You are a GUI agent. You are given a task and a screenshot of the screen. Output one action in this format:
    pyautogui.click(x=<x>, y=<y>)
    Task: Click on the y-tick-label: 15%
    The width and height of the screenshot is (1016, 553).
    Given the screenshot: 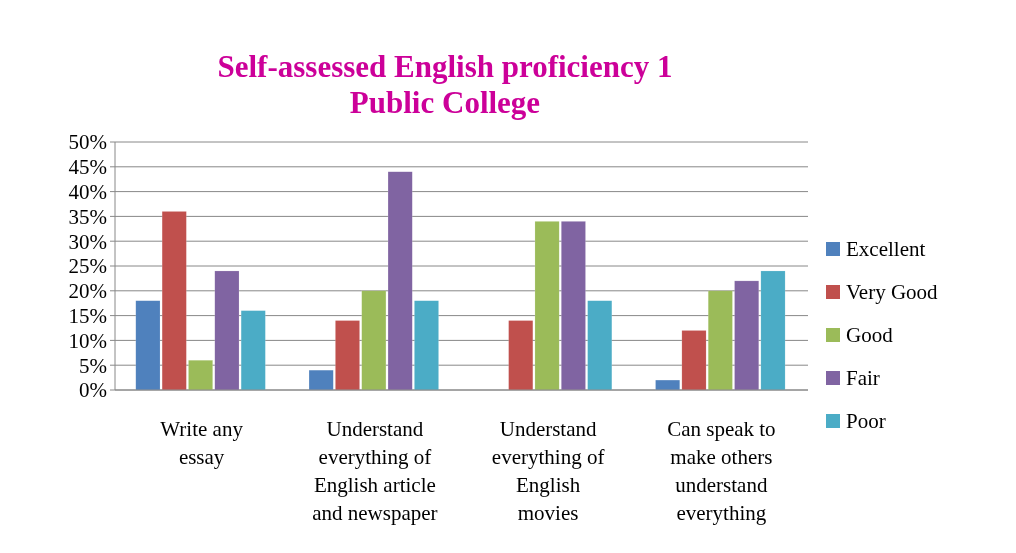 What is the action you would take?
    pyautogui.click(x=87, y=315)
    